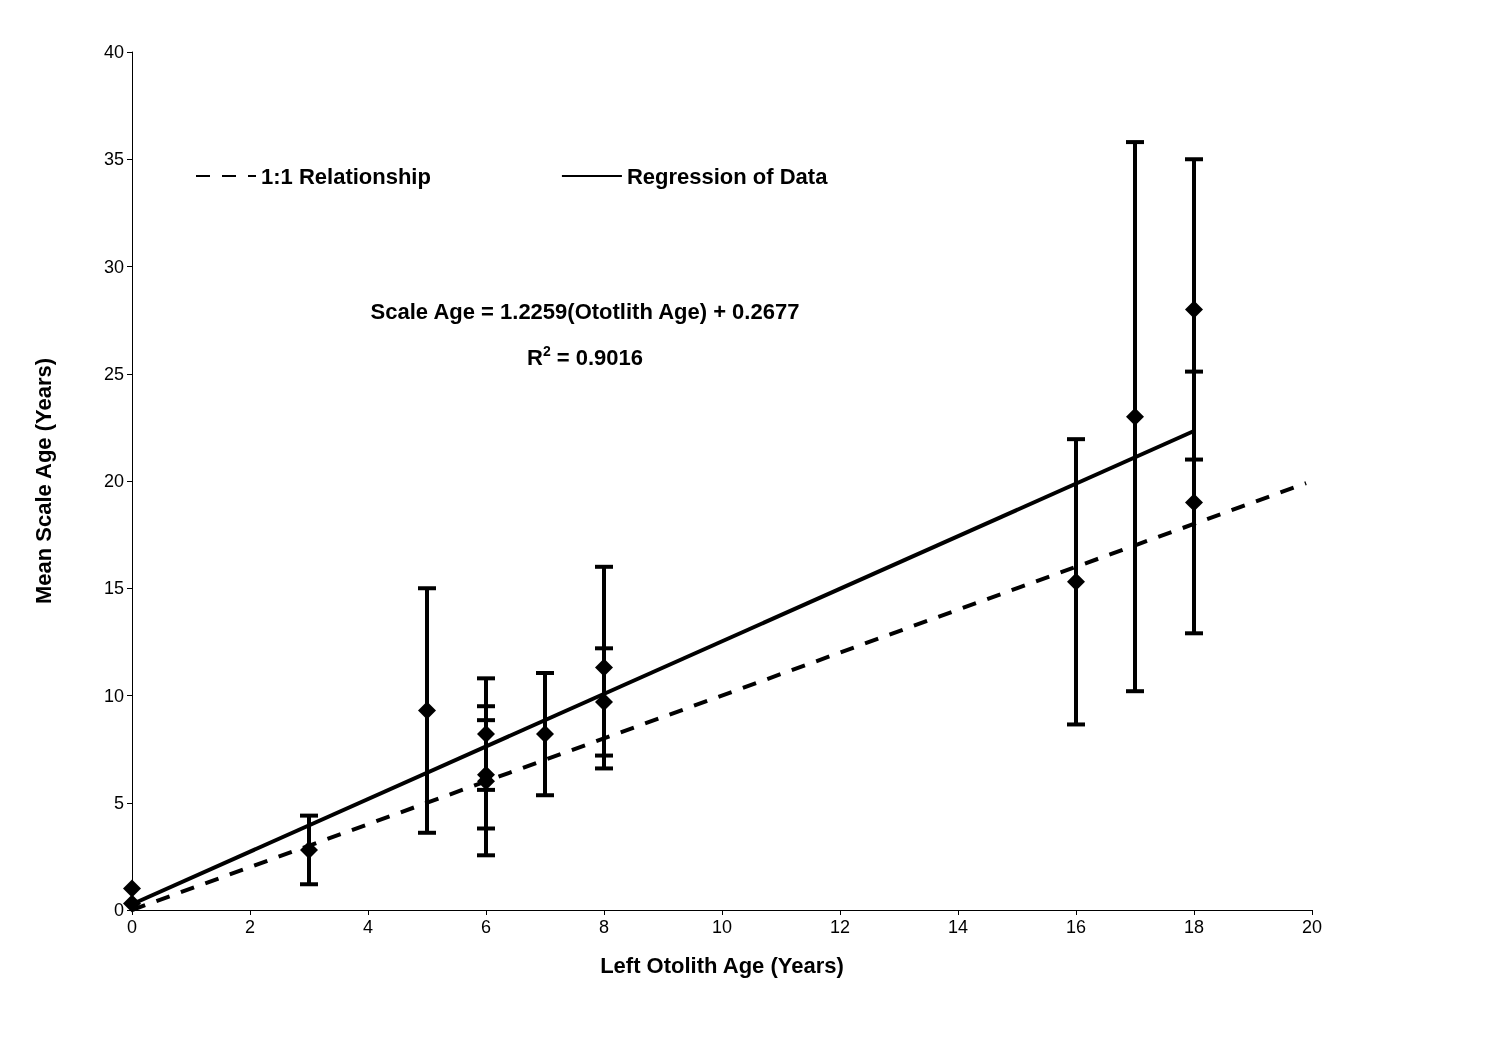 This screenshot has width=1507, height=1039. I want to click on y-tick-label: 15, so click(113, 588).